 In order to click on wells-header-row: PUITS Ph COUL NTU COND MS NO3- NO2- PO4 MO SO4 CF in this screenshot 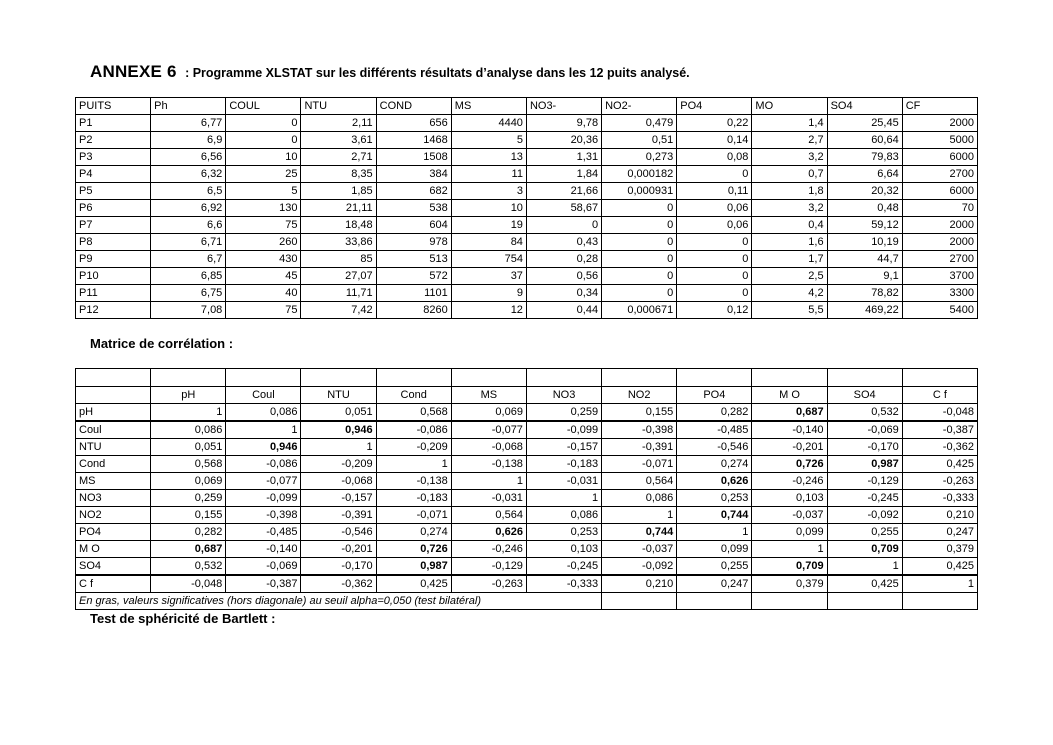, I will do `click(526, 106)`.